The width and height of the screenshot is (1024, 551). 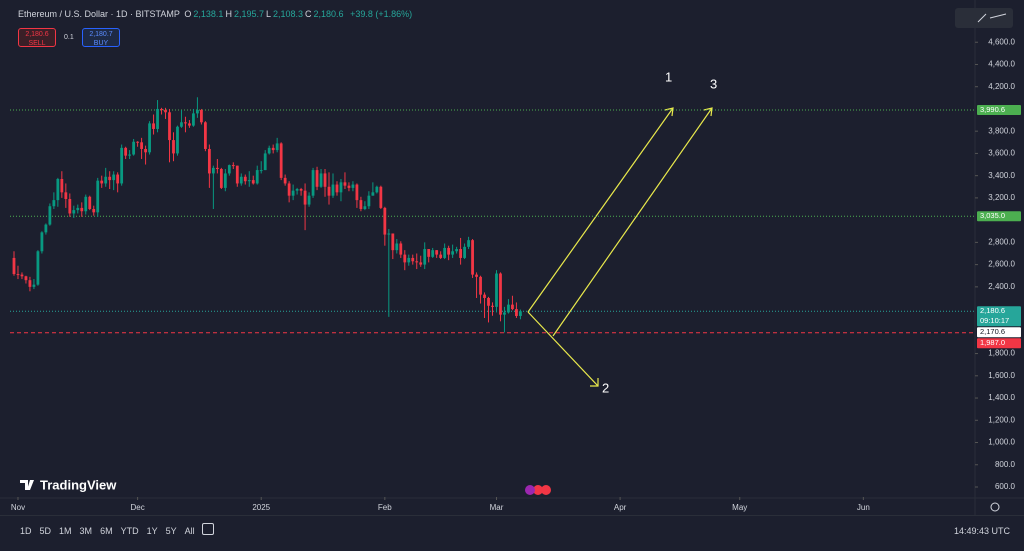 I want to click on price-label: 2,180.6, so click(x=992, y=310).